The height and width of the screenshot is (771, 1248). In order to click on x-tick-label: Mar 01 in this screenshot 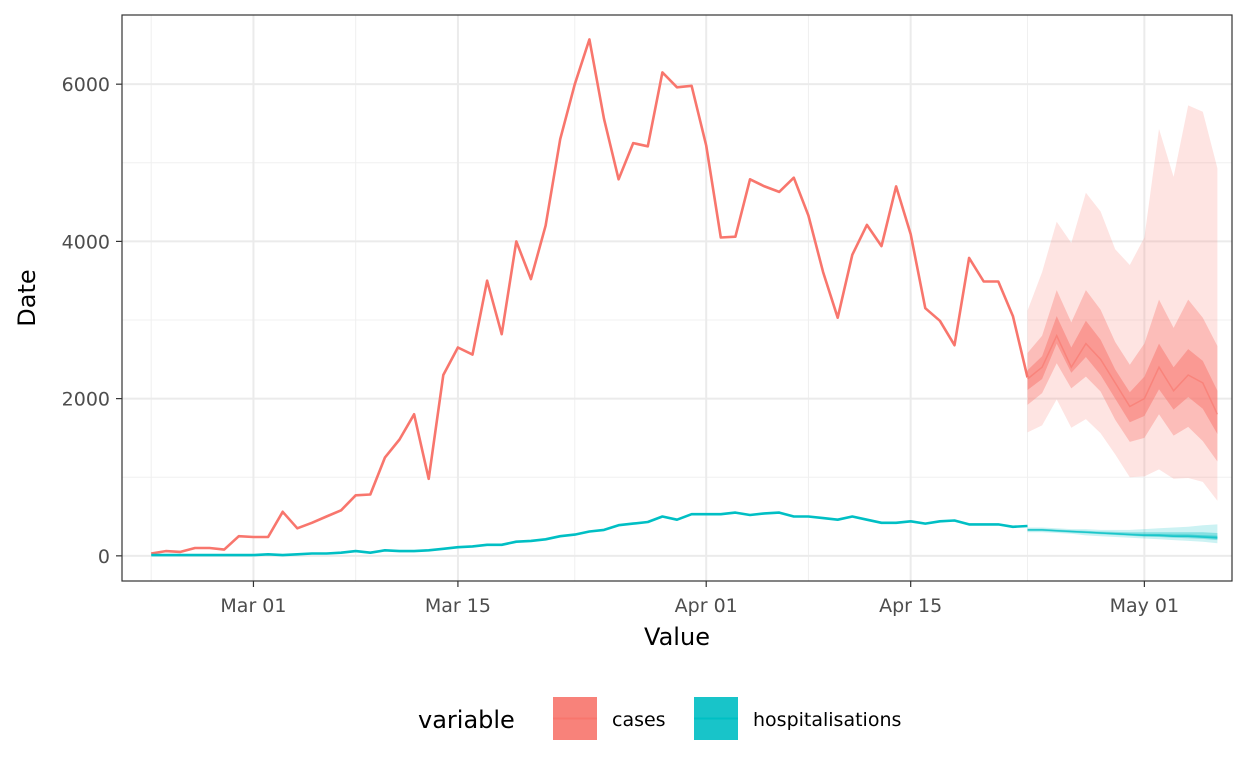, I will do `click(253, 606)`.